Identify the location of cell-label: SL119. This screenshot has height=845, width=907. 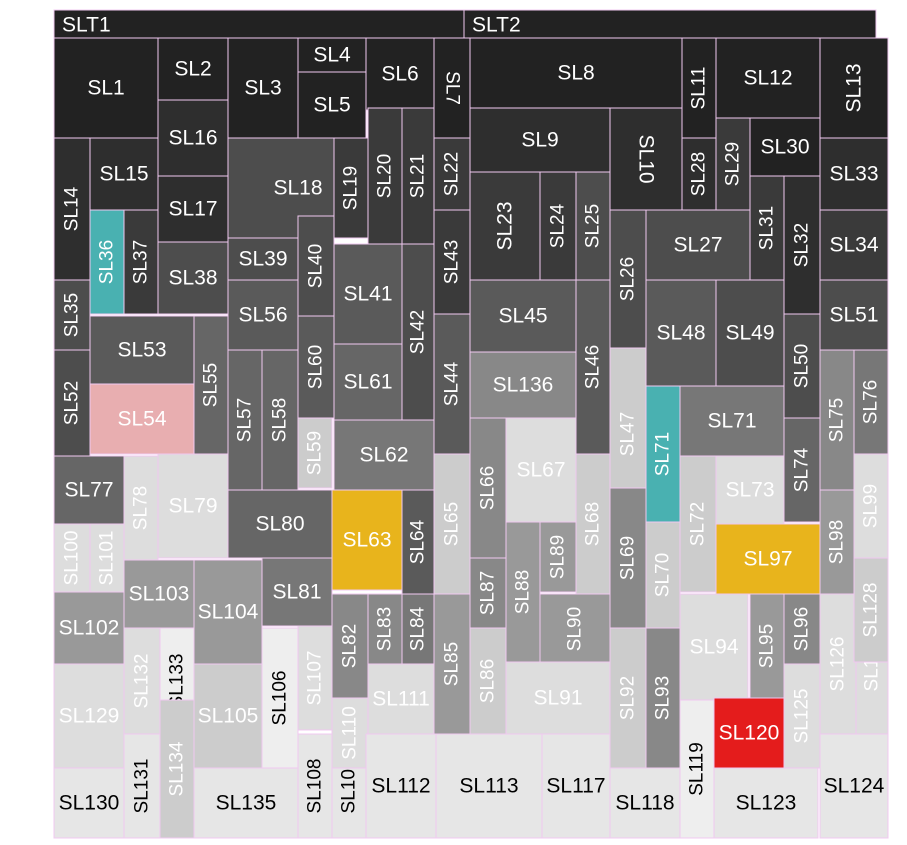
(697, 769).